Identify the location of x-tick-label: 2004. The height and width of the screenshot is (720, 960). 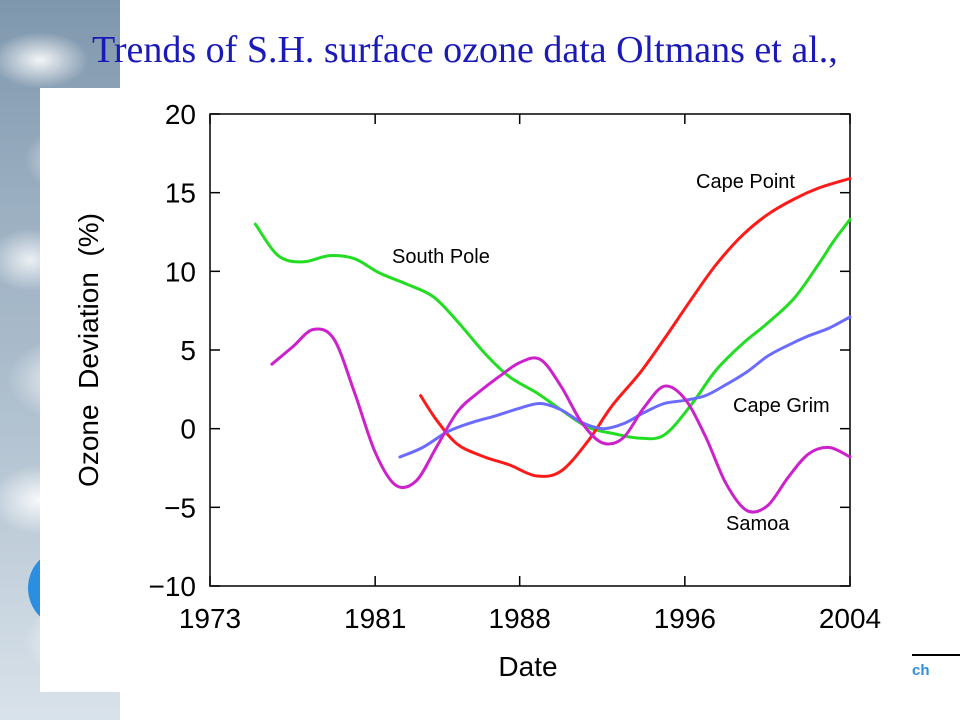
(850, 618).